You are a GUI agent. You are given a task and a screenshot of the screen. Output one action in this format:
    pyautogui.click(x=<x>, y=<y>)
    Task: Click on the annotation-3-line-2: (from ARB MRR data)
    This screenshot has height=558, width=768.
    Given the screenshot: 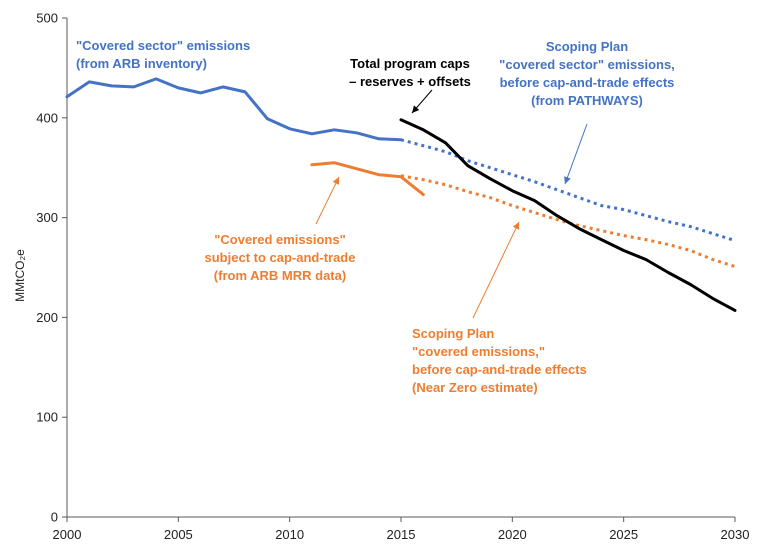 What is the action you would take?
    pyautogui.click(x=280, y=275)
    